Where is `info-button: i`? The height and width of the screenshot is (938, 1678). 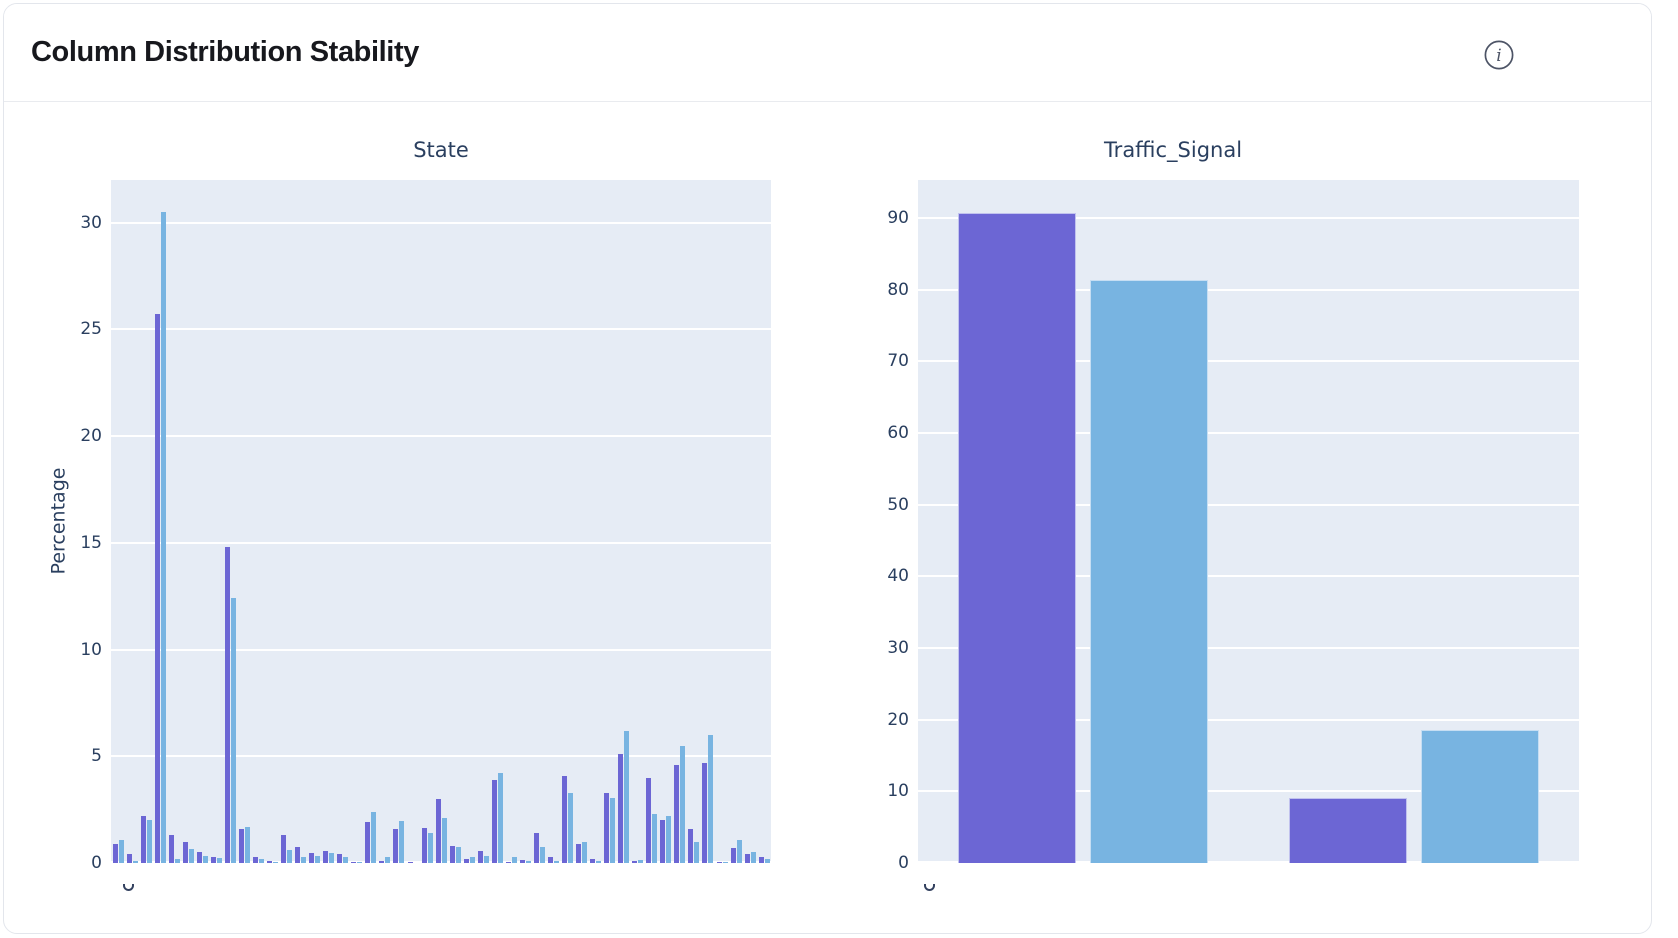
info-button: i is located at coordinates (1499, 55).